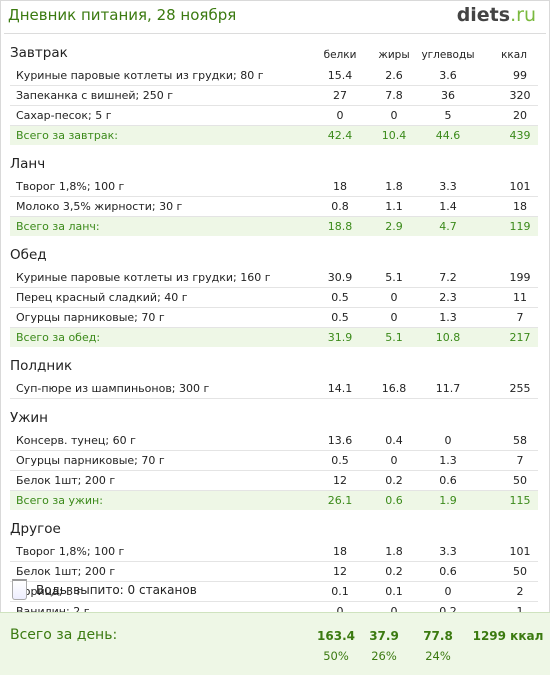  I want to click on total-label: Всего за ланч:, so click(58, 226).